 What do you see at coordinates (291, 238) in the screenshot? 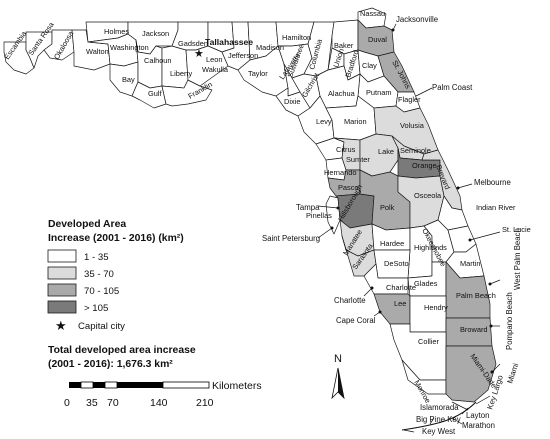
I see `city-label: Saint Petersburg` at bounding box center [291, 238].